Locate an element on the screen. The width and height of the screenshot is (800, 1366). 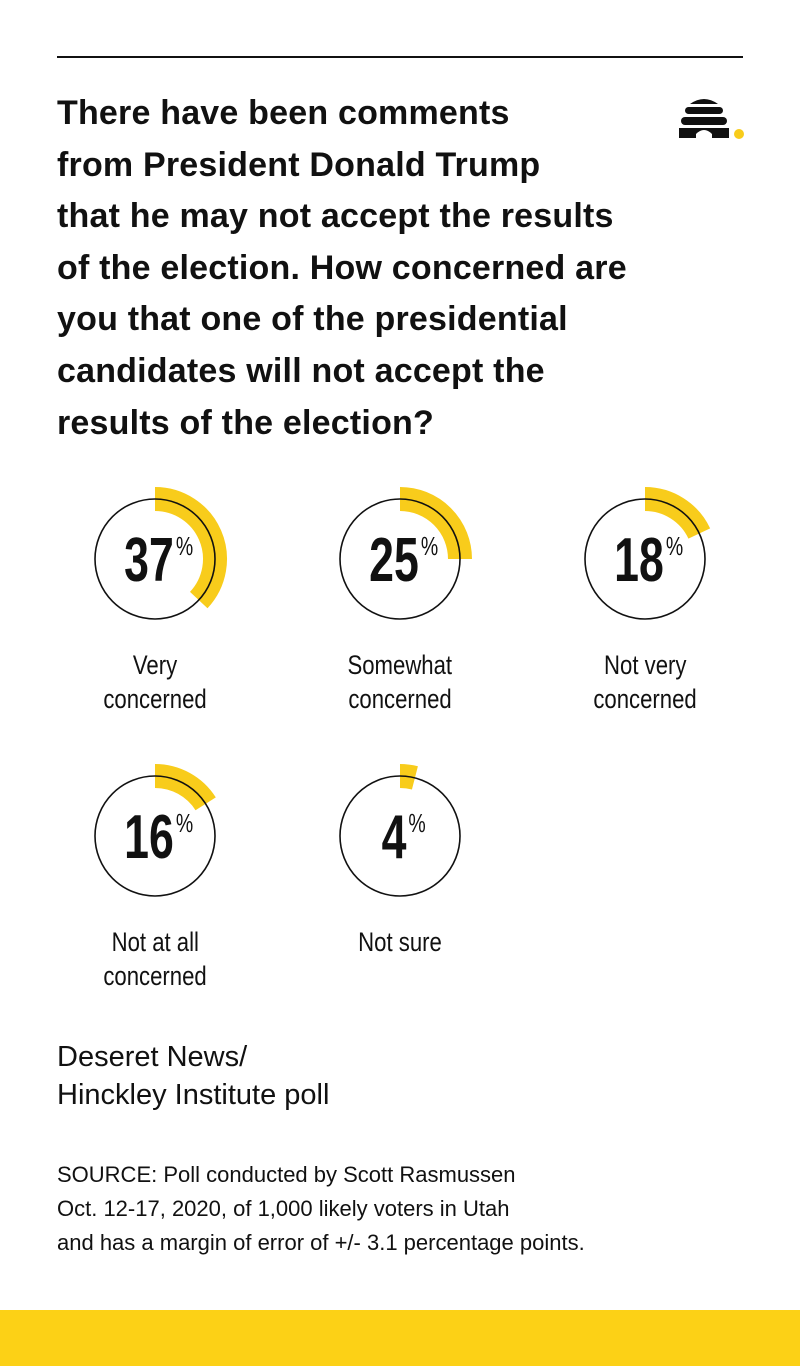
donut-item: 18% is located at coordinates (647, 553).